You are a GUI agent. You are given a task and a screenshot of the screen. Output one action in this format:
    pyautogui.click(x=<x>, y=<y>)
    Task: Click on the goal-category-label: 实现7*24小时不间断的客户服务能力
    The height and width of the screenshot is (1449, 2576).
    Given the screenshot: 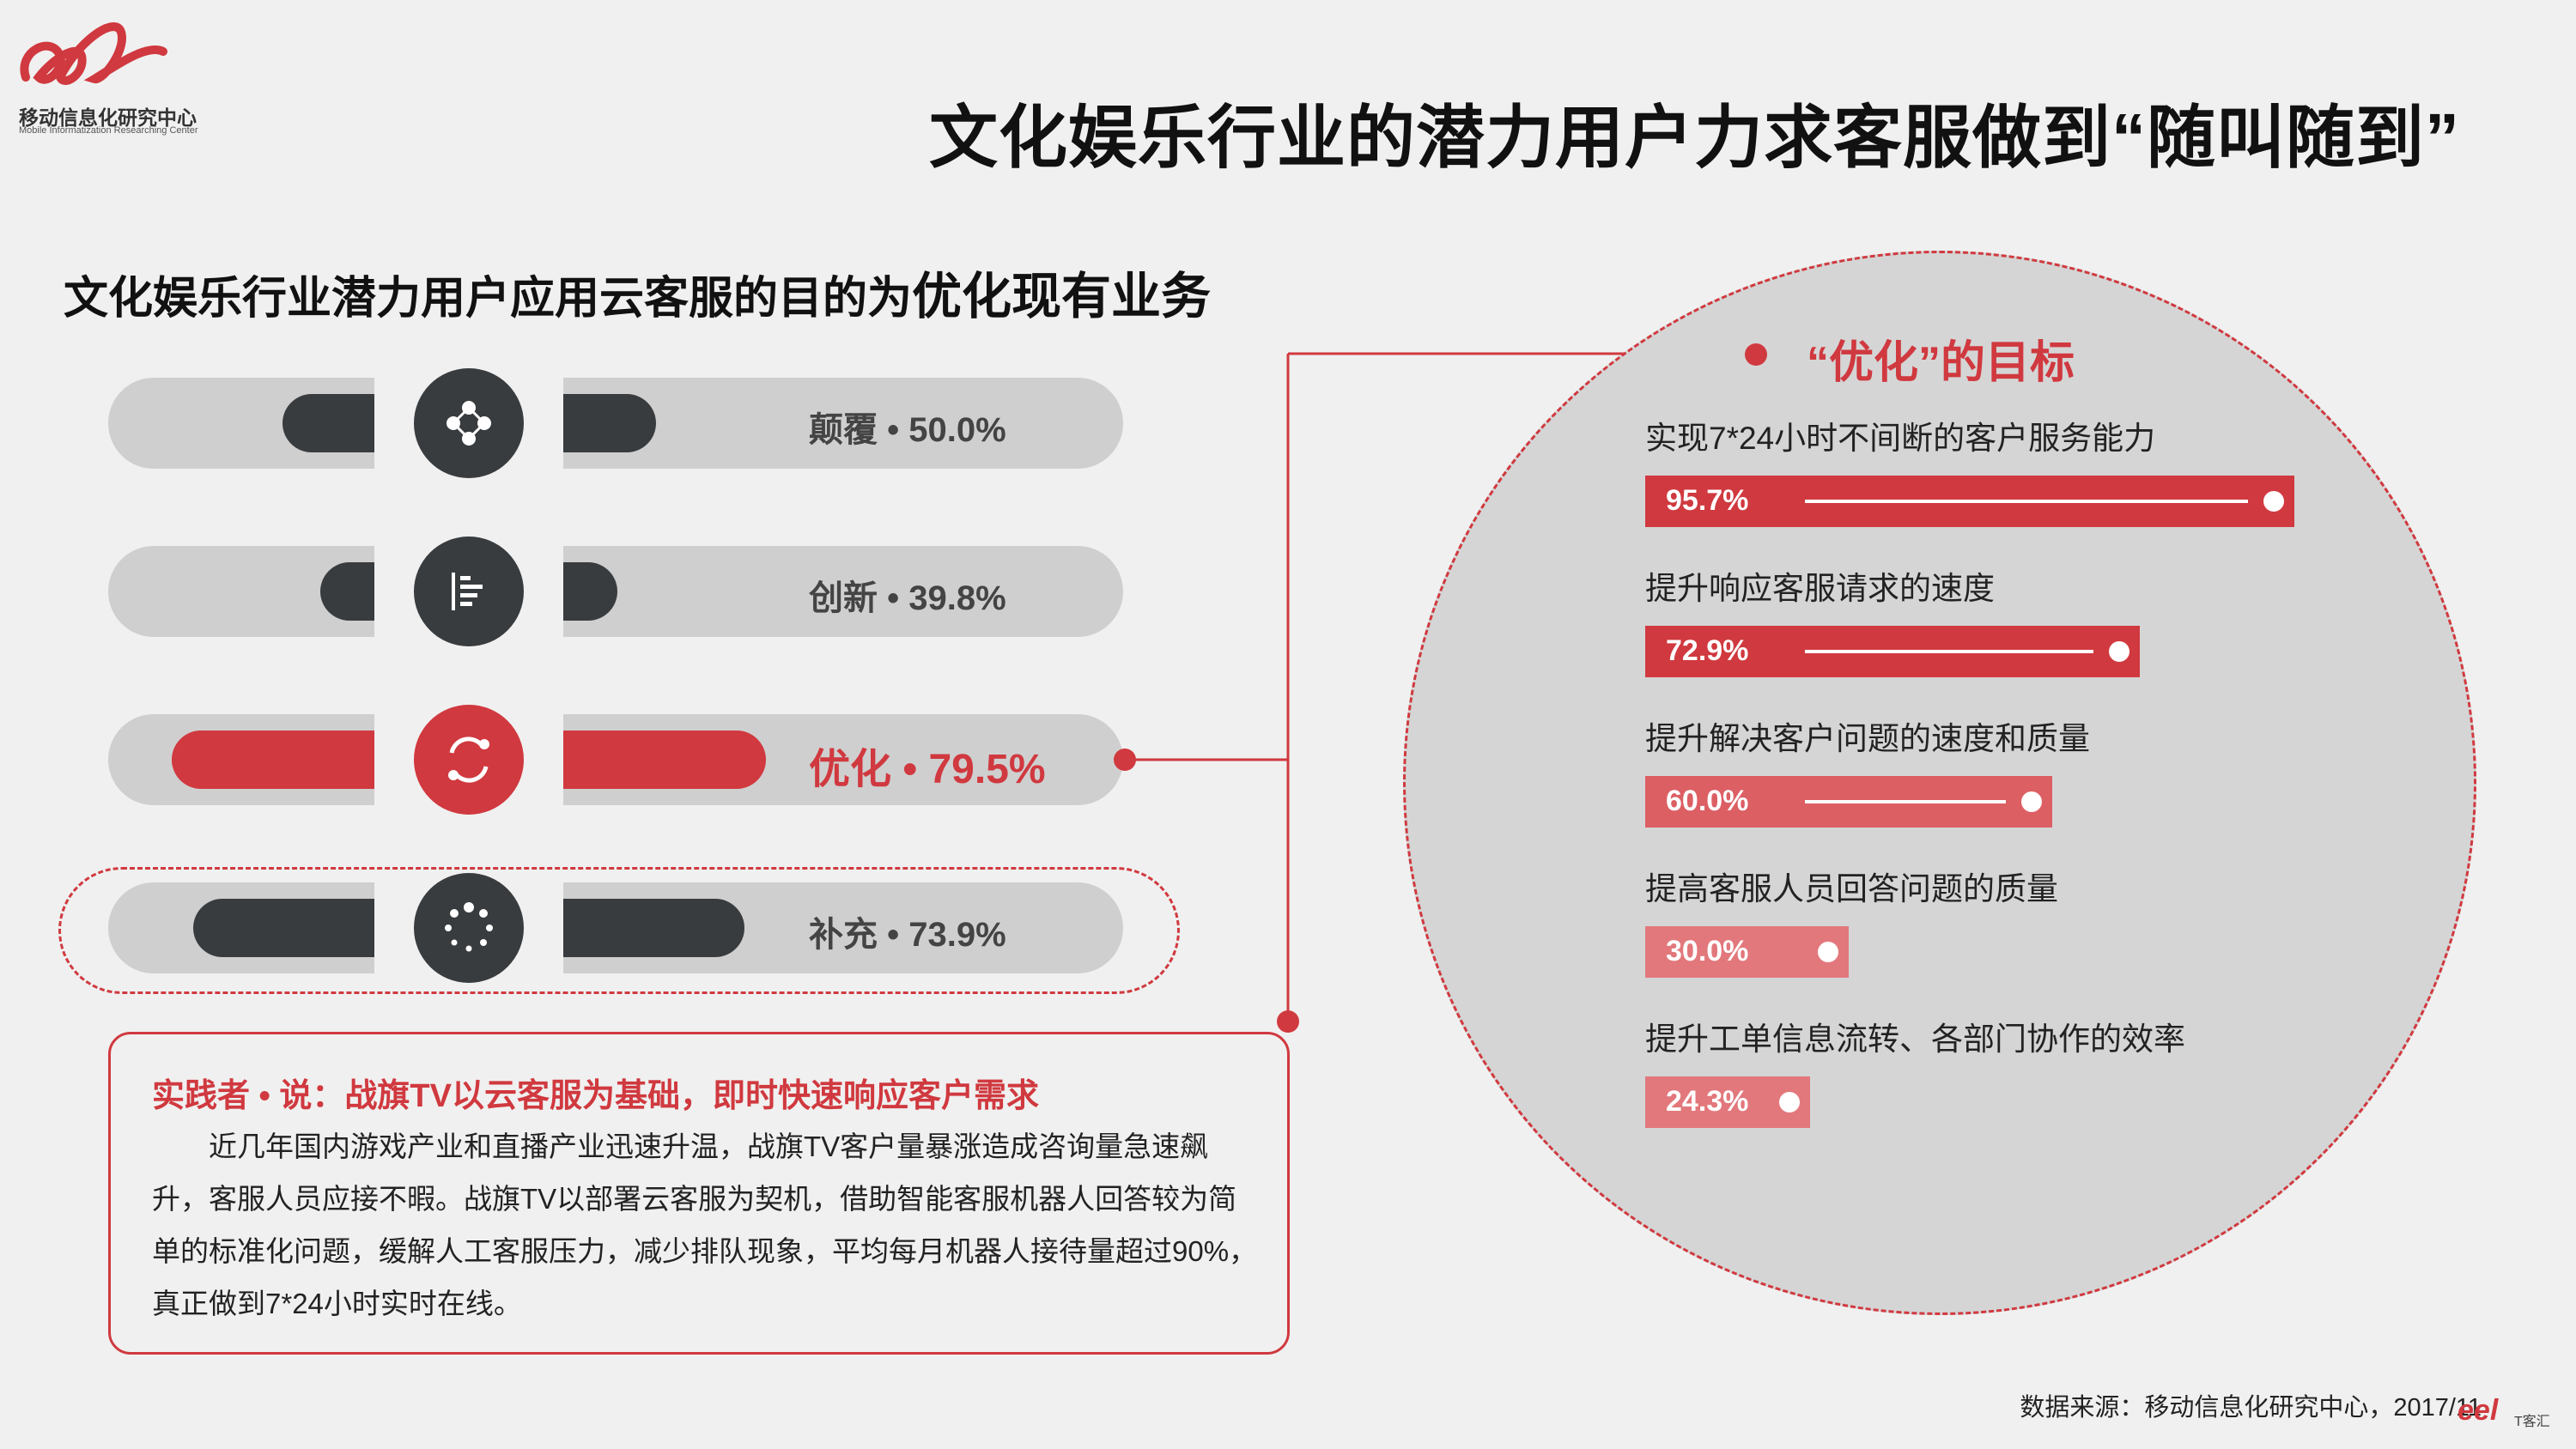 What is the action you would take?
    pyautogui.click(x=1901, y=438)
    